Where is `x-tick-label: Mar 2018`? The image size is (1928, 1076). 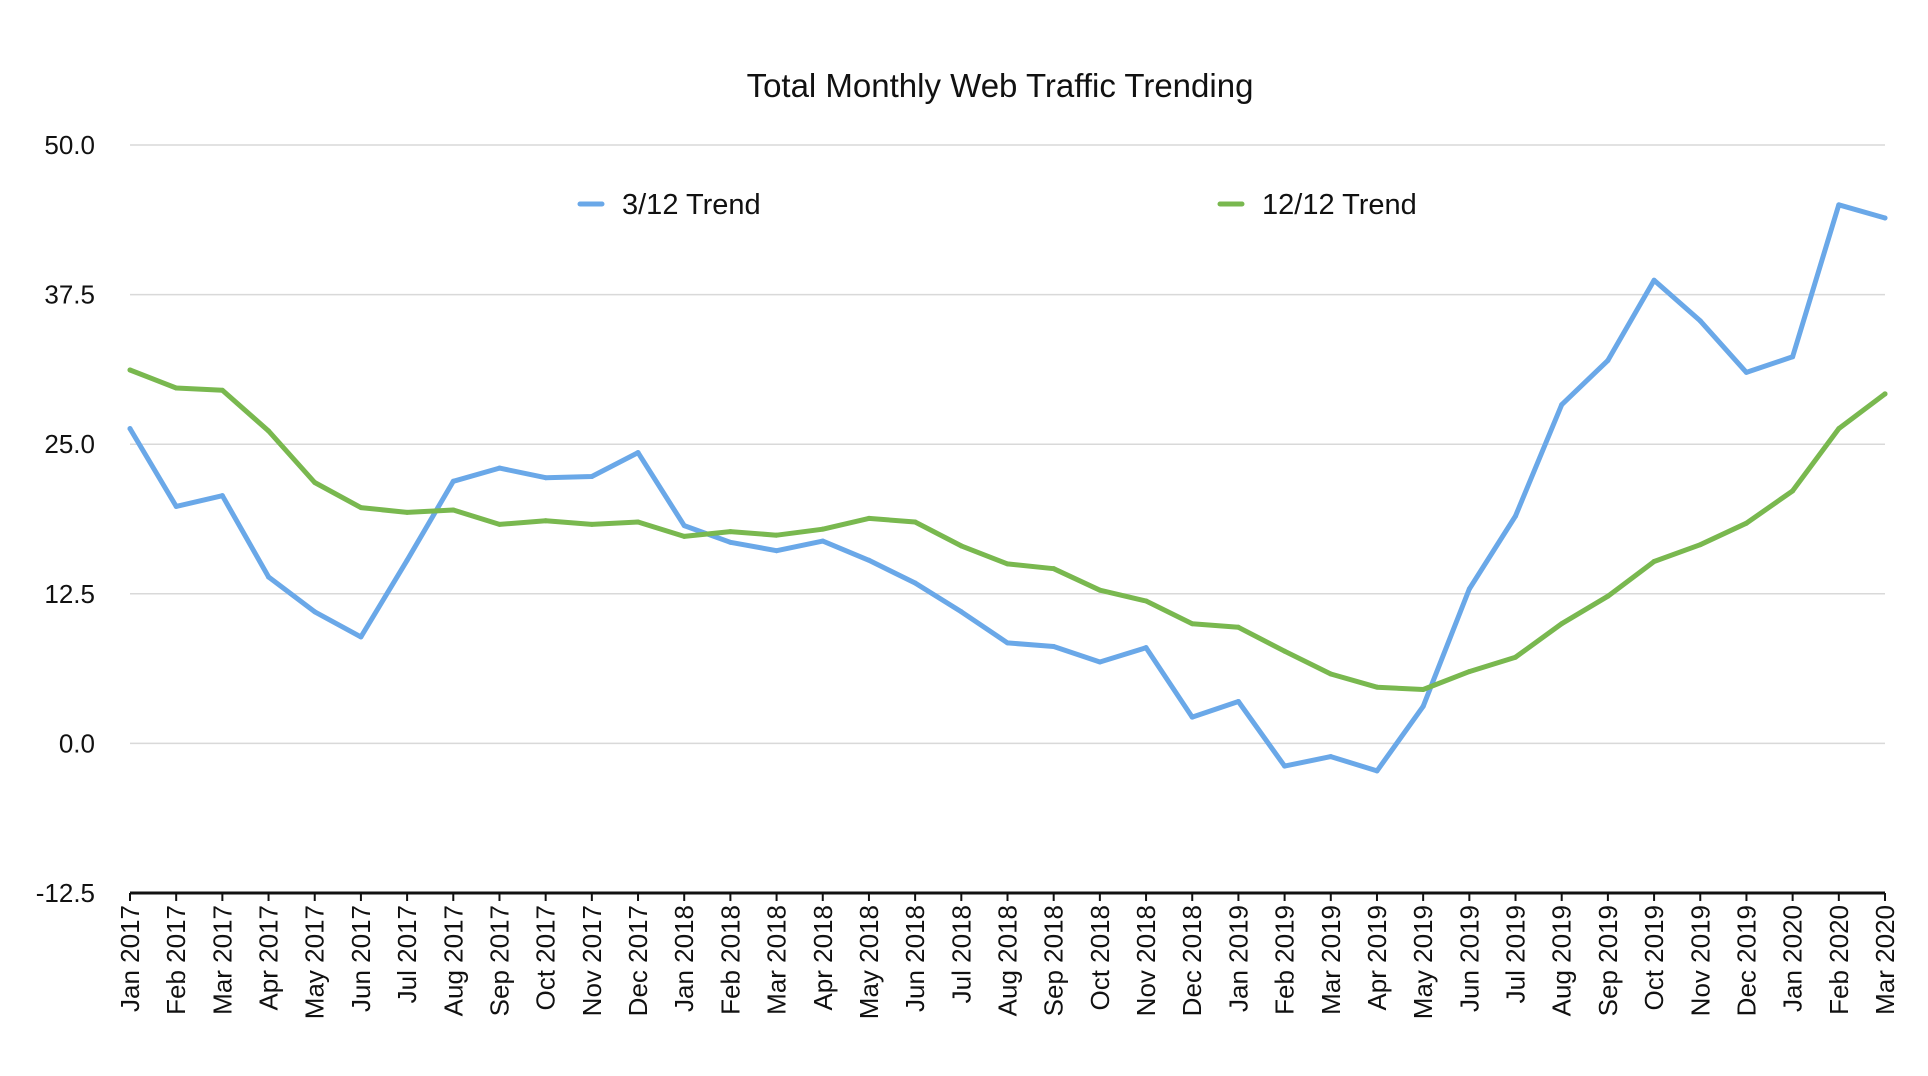
x-tick-label: Mar 2018 is located at coordinates (777, 960).